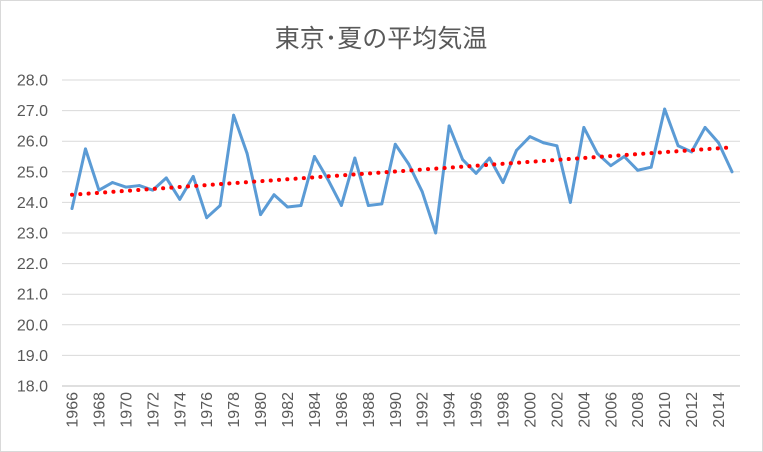 This screenshot has height=452, width=763. I want to click on x-tick-label: 1972, so click(153, 410).